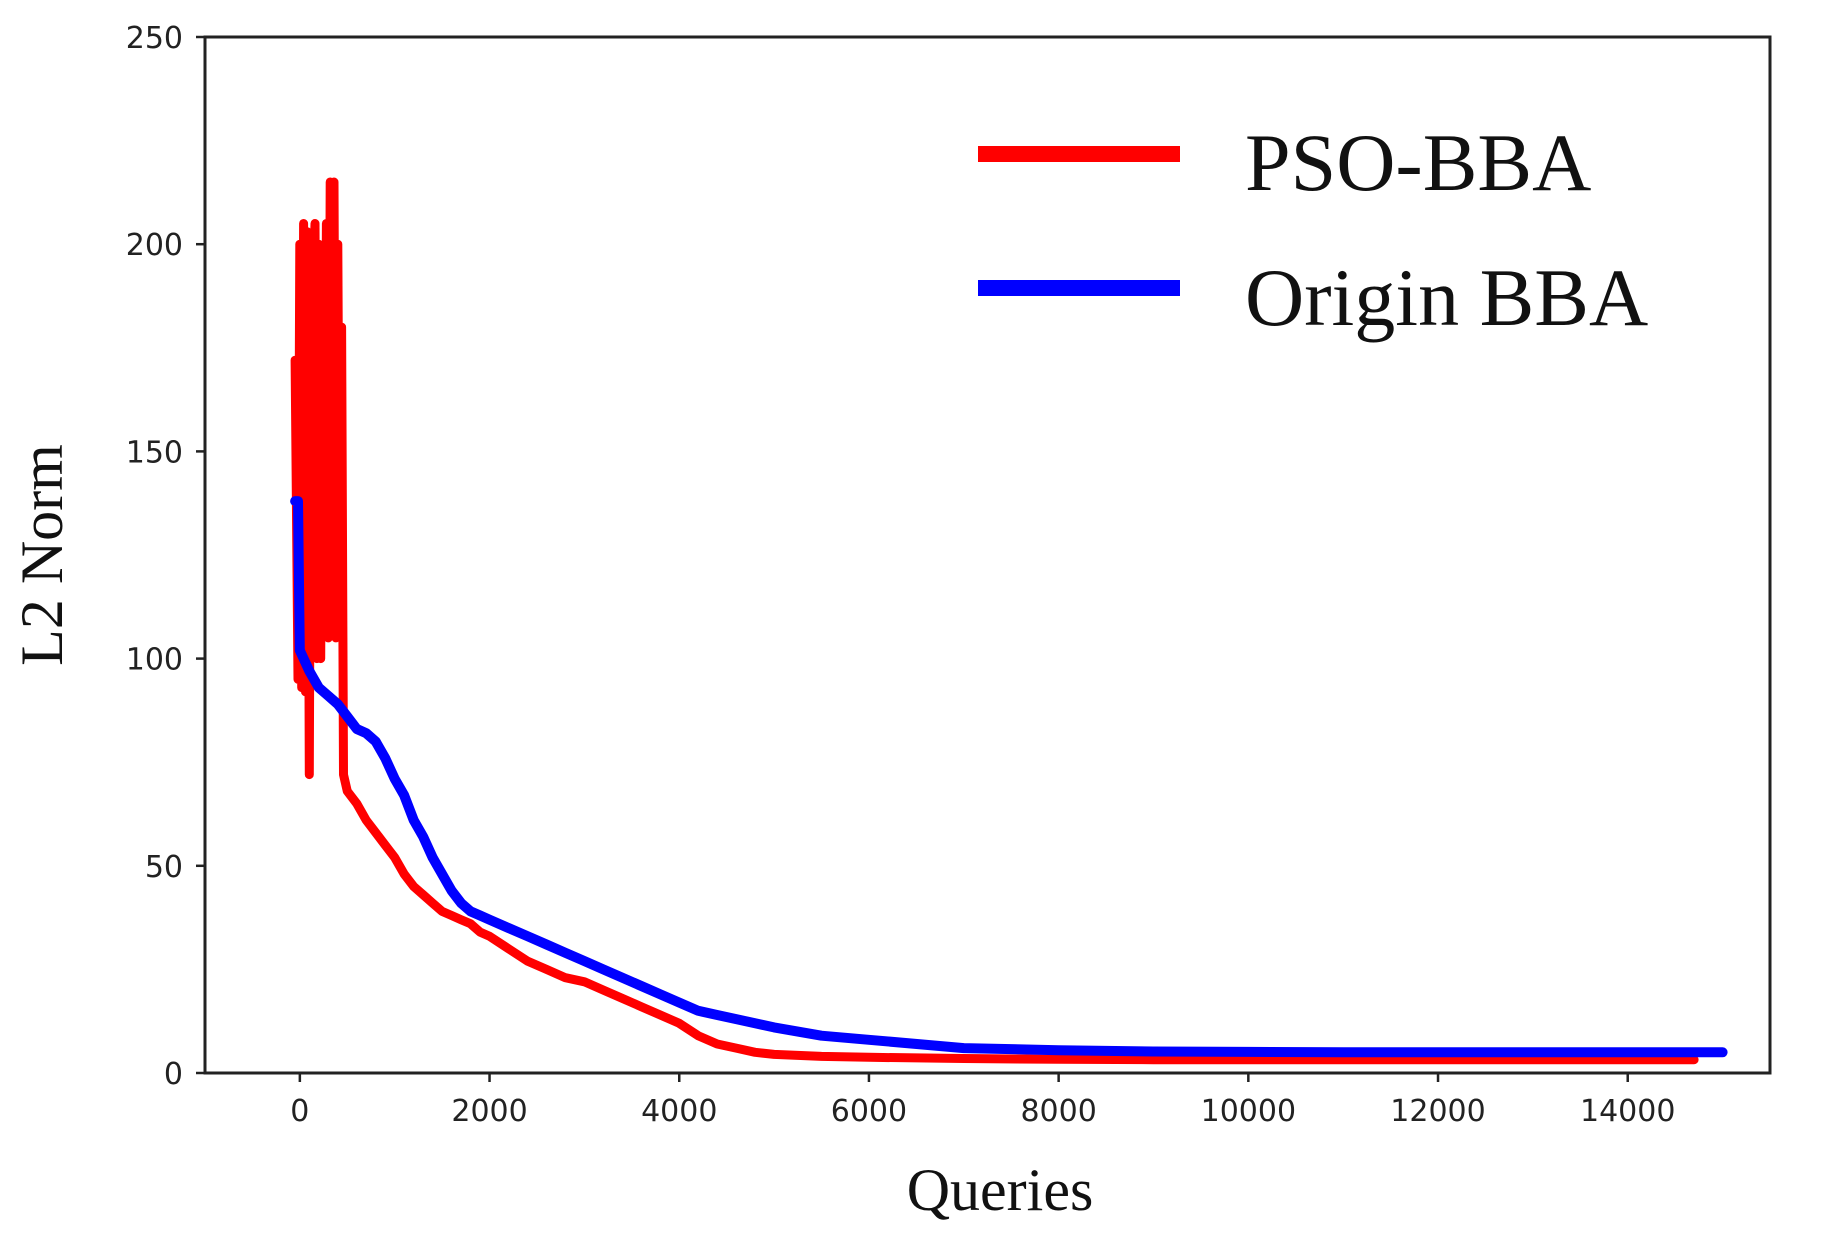  What do you see at coordinates (489, 1111) in the screenshot?
I see `x-tick-label: 2000` at bounding box center [489, 1111].